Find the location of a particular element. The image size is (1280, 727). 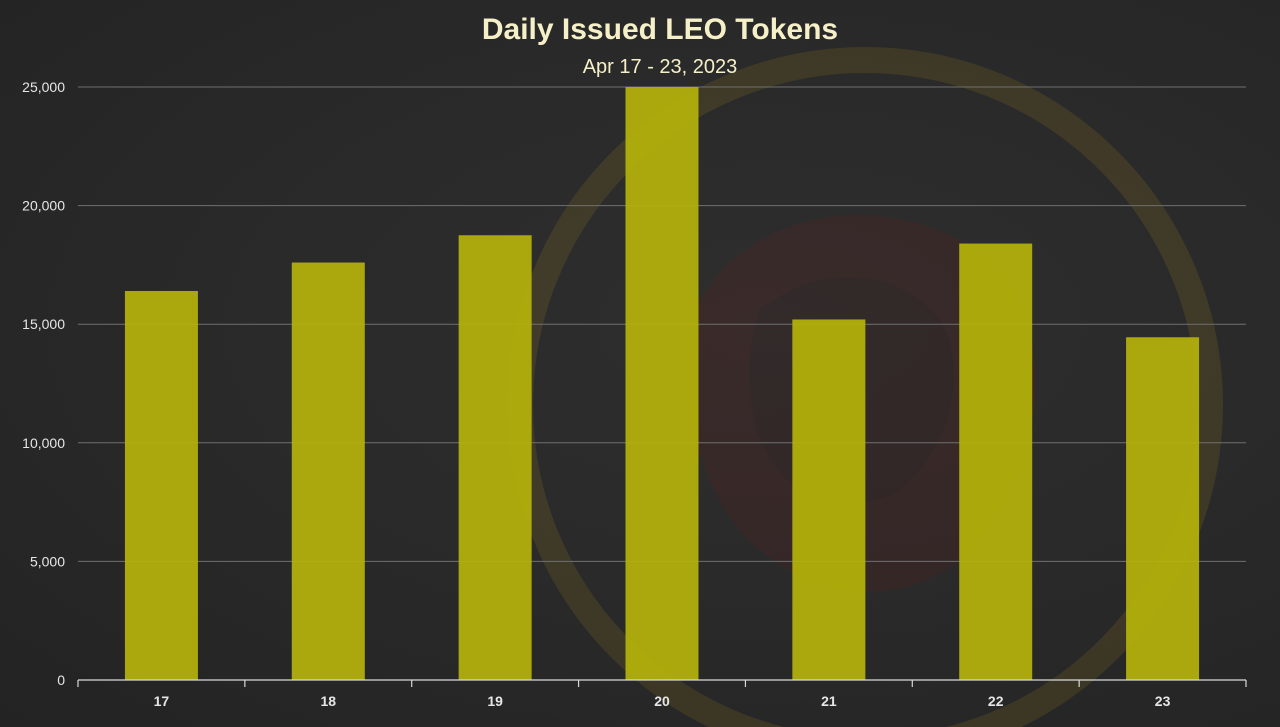

x-tick-label: 19 is located at coordinates (495, 701).